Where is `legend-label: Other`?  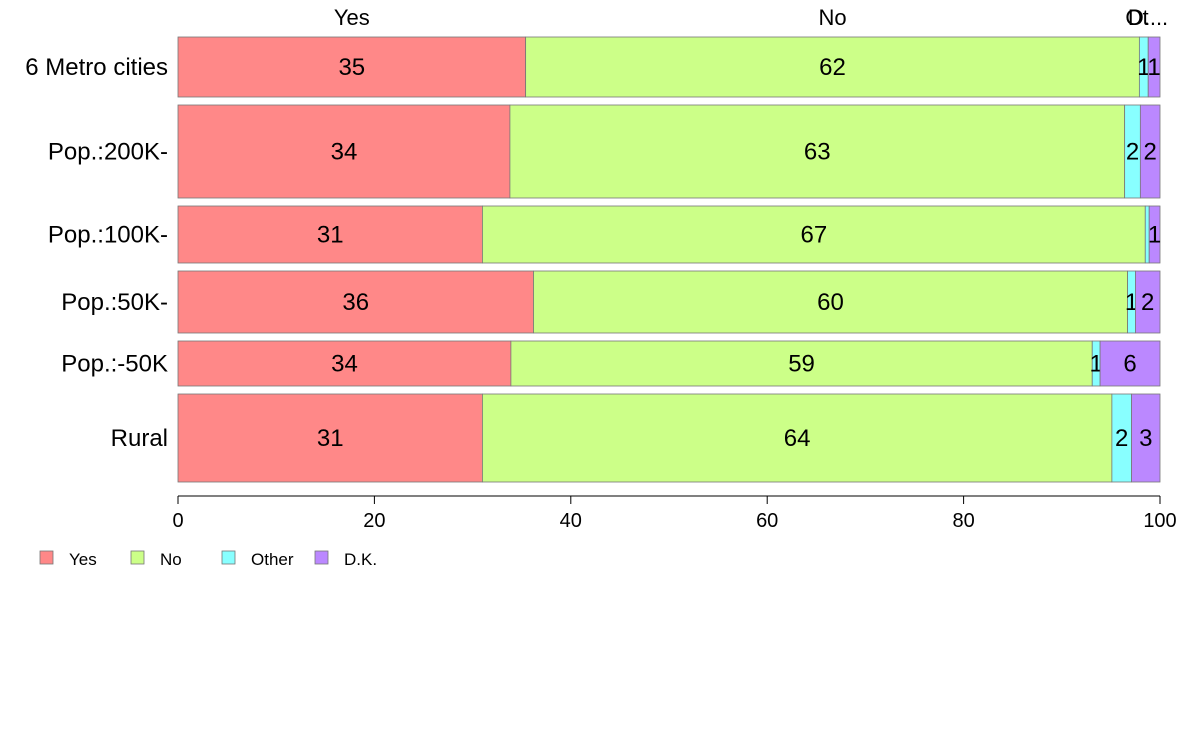 legend-label: Other is located at coordinates (272, 559).